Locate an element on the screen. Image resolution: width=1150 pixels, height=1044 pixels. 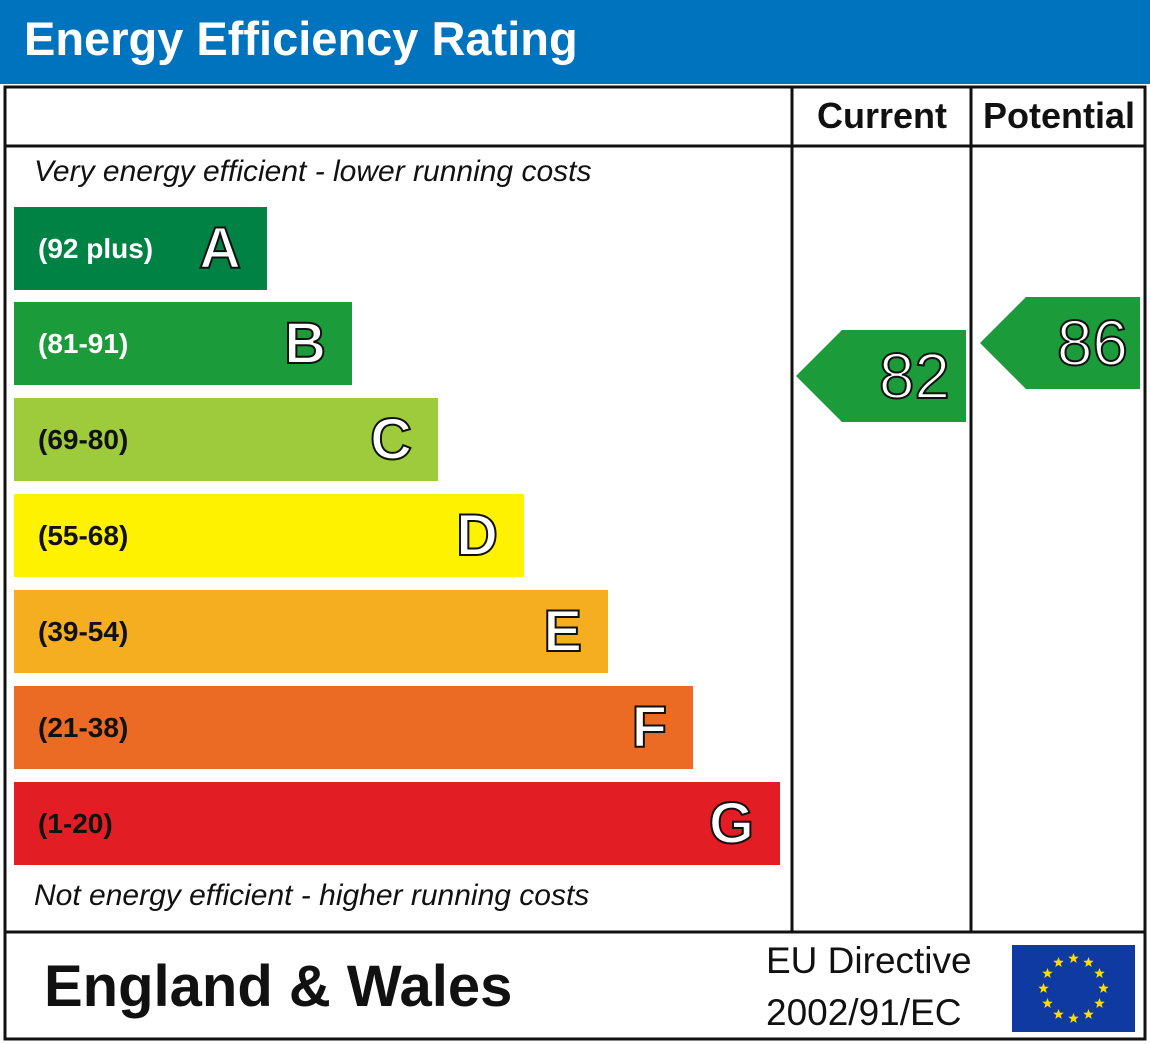
directive-line-2: 2002/91/EC is located at coordinates (864, 1012).